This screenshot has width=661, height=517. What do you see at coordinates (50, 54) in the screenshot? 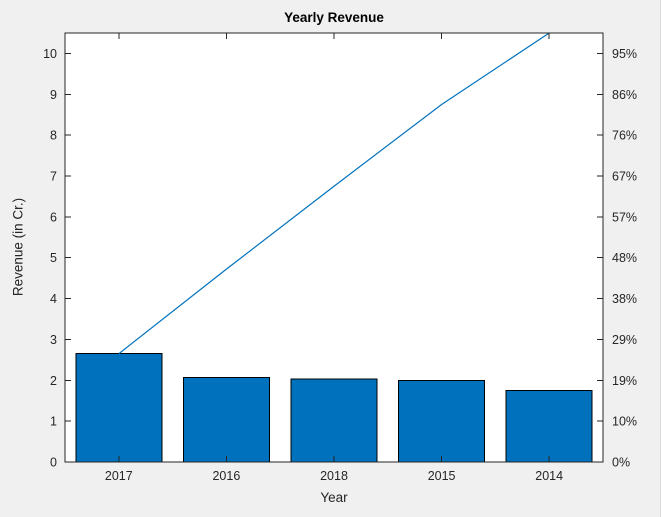
I see `y-left-tick-label: 10` at bounding box center [50, 54].